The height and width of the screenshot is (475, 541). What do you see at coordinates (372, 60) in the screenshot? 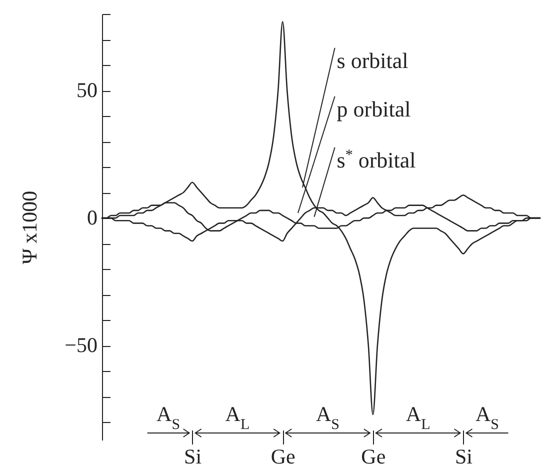
I see `text: s orbital` at bounding box center [372, 60].